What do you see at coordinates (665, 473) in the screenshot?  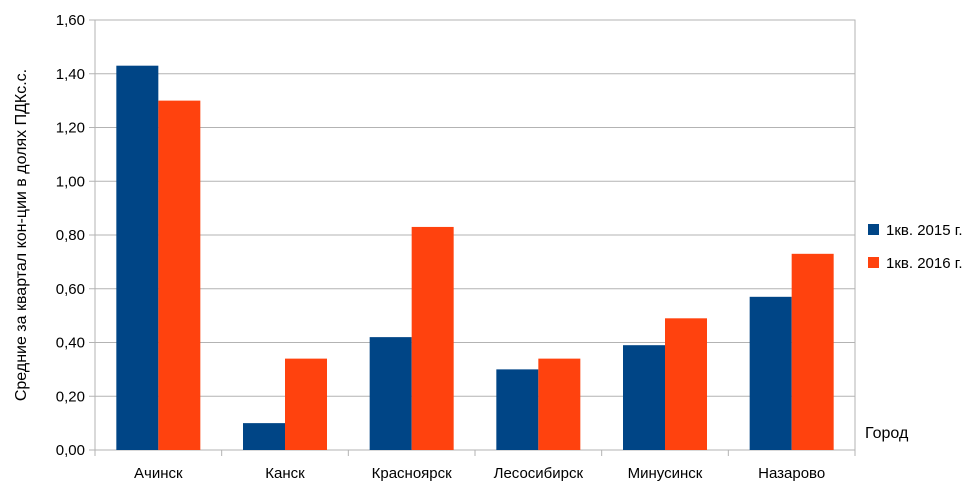 I see `x-tick-label: Минусинск` at bounding box center [665, 473].